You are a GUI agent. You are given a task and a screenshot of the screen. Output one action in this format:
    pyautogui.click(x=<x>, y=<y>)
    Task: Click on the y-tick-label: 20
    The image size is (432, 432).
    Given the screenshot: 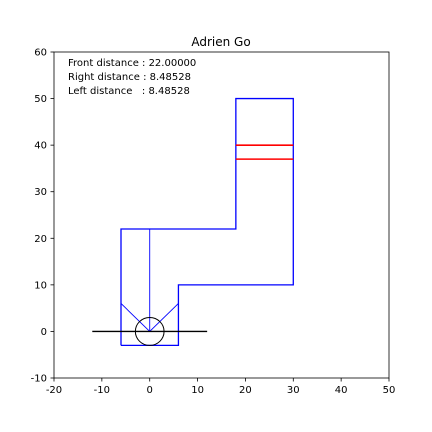 What is the action you would take?
    pyautogui.click(x=40, y=239)
    